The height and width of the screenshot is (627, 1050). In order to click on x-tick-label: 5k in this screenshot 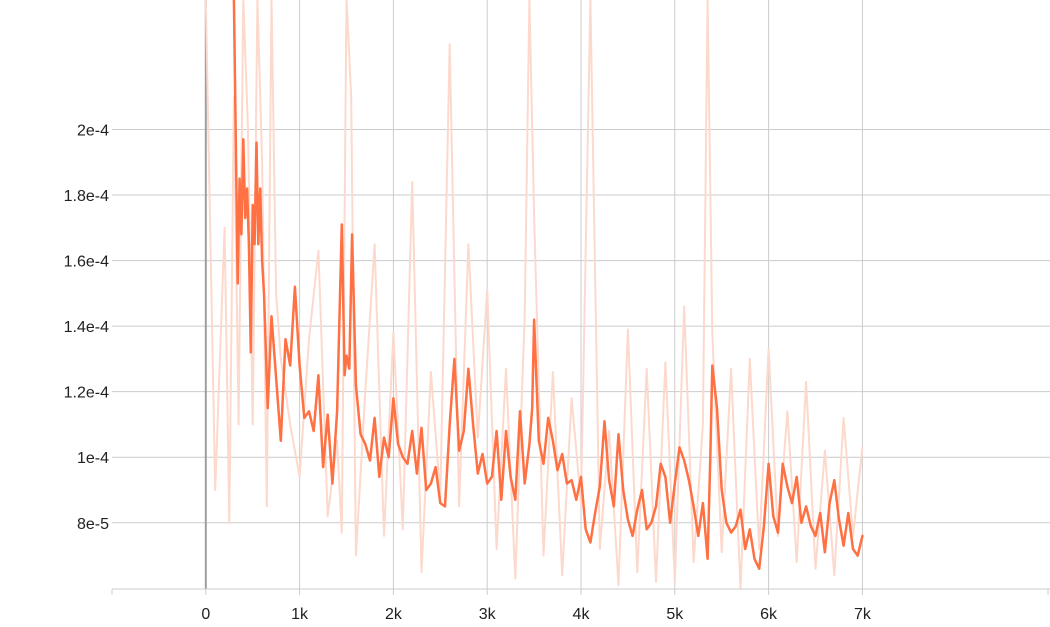, I will do `click(675, 614)`.